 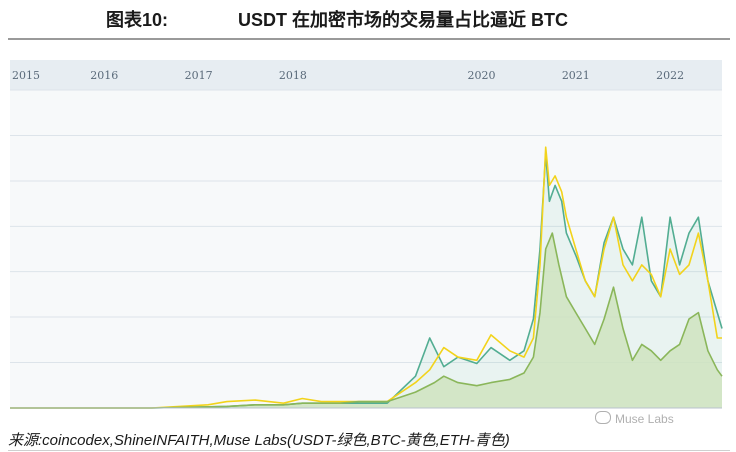 I want to click on figure-title-bar: 图表10: USDT 在加密市场的交易量占比逼近 BTC, so click(x=368, y=16).